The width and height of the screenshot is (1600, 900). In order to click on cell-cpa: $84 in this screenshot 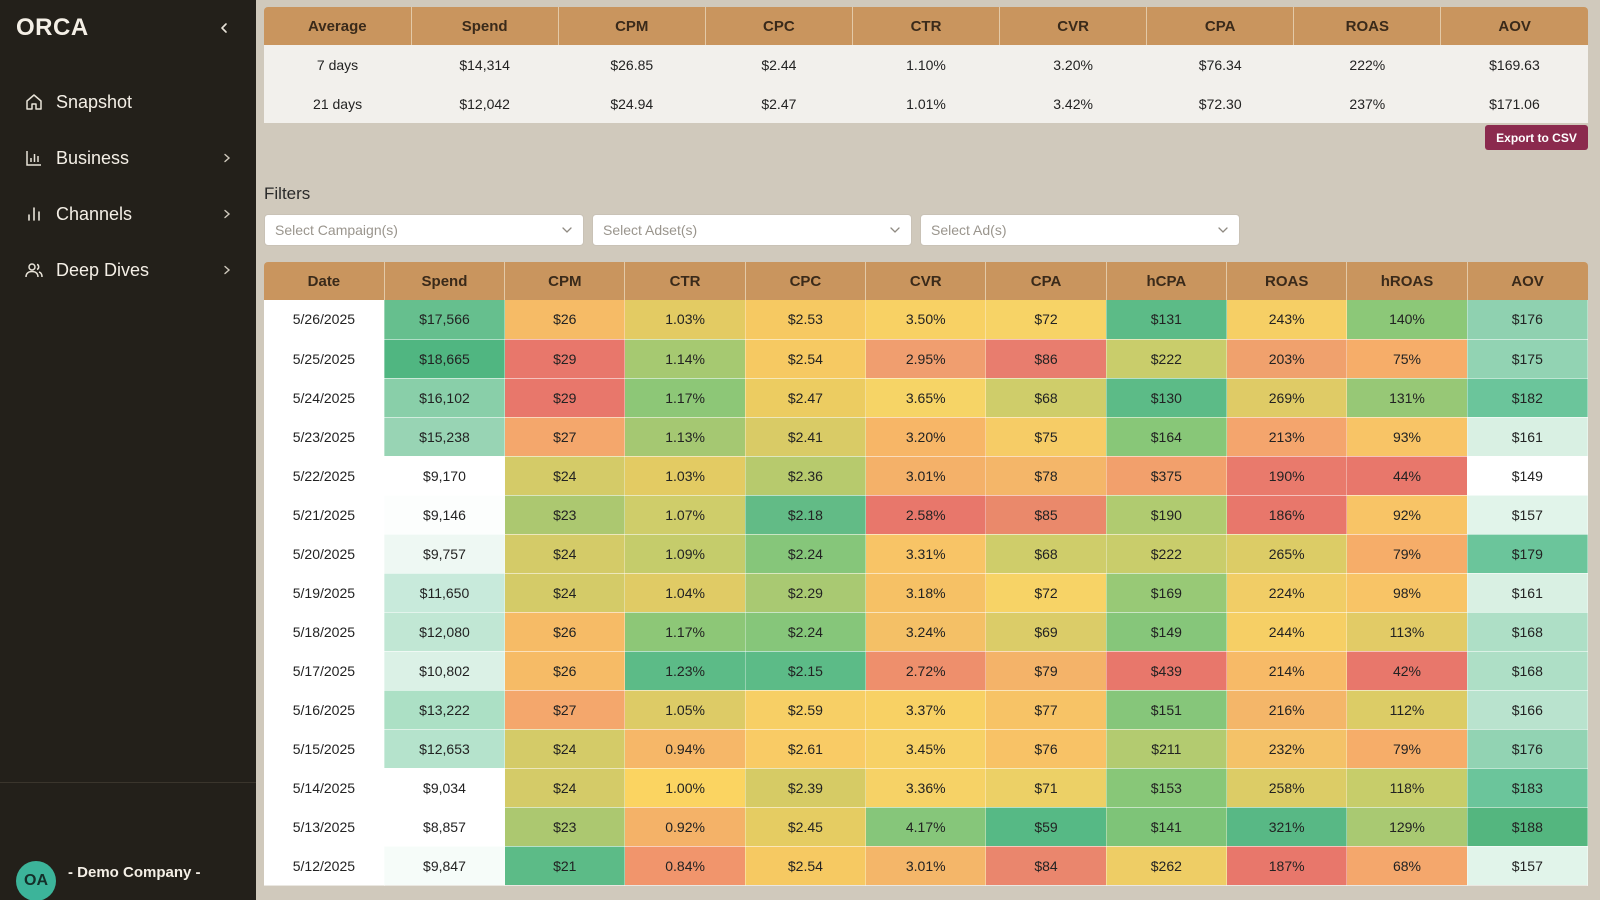, I will do `click(1046, 866)`.